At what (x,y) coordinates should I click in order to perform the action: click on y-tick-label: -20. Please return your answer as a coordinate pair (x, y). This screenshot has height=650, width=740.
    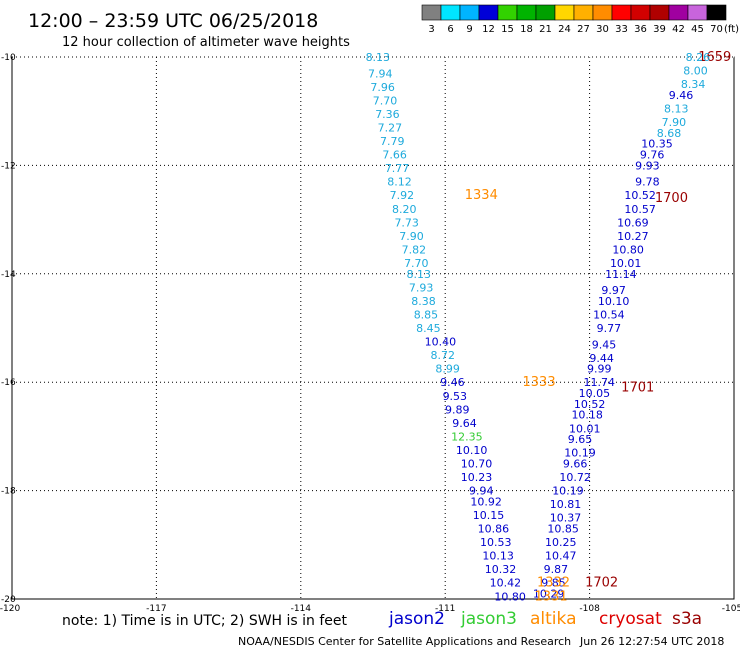
    Looking at the image, I should click on (8, 600).